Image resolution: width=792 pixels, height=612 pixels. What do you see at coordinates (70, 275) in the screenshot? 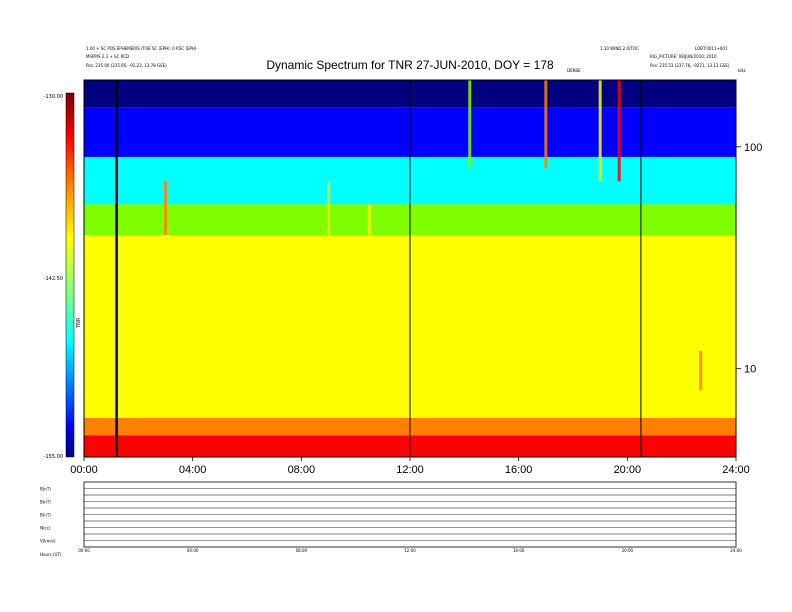
I see `colorbar` at bounding box center [70, 275].